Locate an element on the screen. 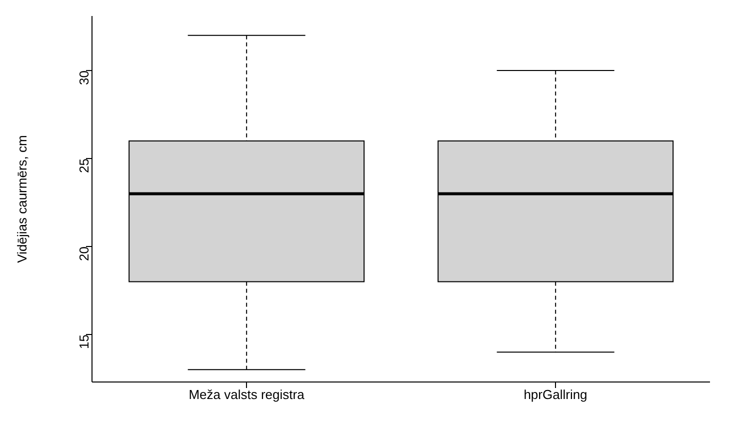  y-tick-label: 30 is located at coordinates (84, 78).